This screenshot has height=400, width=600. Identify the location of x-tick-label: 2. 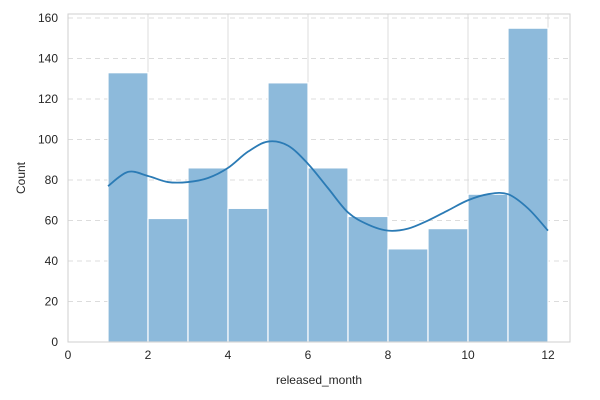
(148, 355).